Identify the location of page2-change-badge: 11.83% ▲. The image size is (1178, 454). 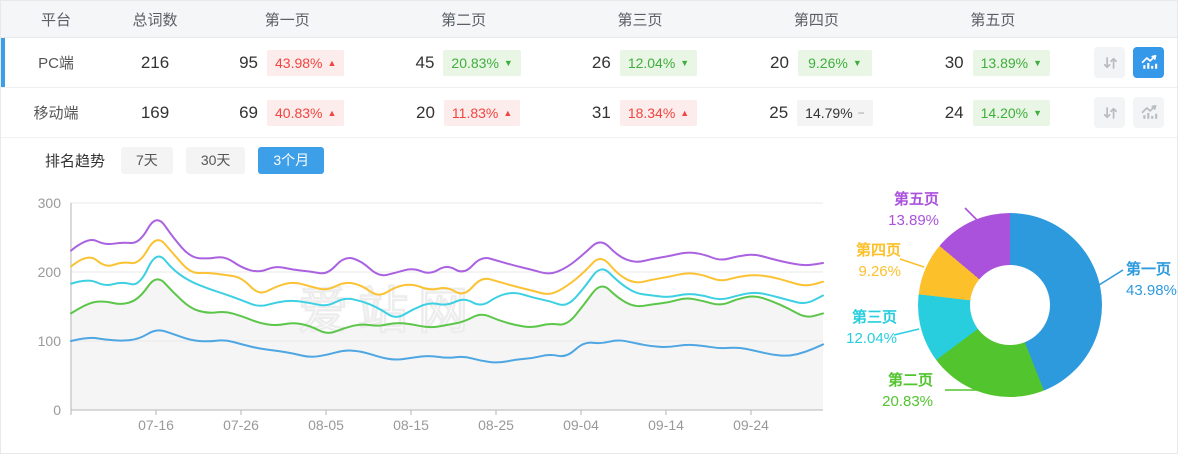
(482, 112).